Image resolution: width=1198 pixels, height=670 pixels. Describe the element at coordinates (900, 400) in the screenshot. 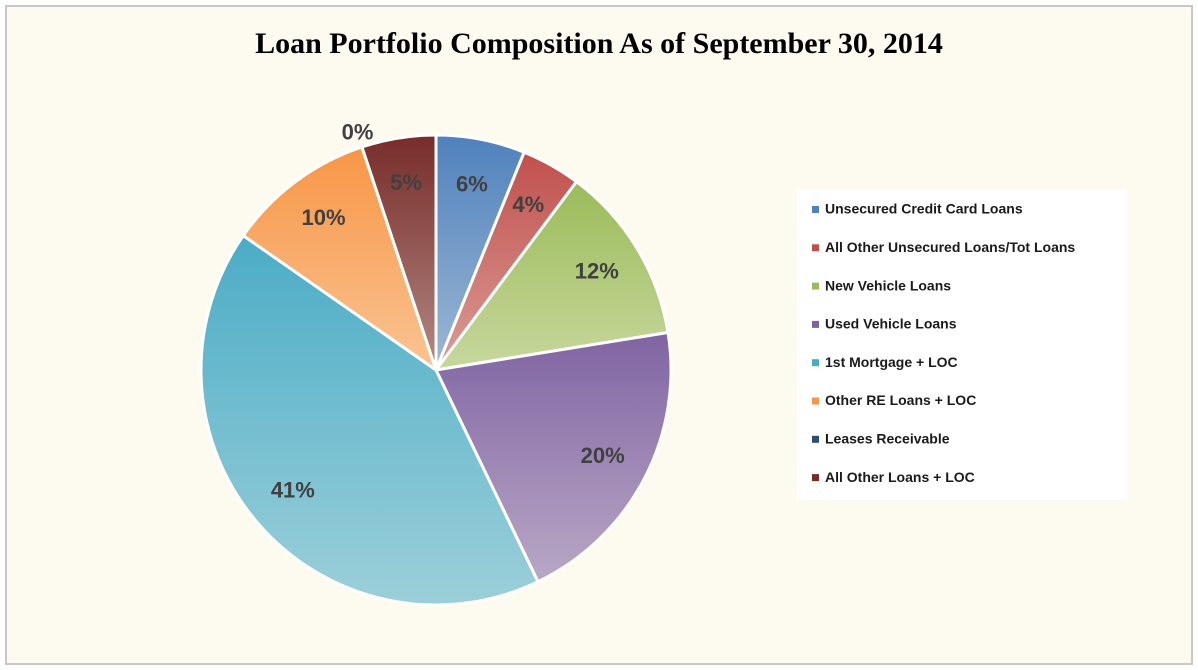

I see `legend-label: Other RE Loans + LOC` at that location.